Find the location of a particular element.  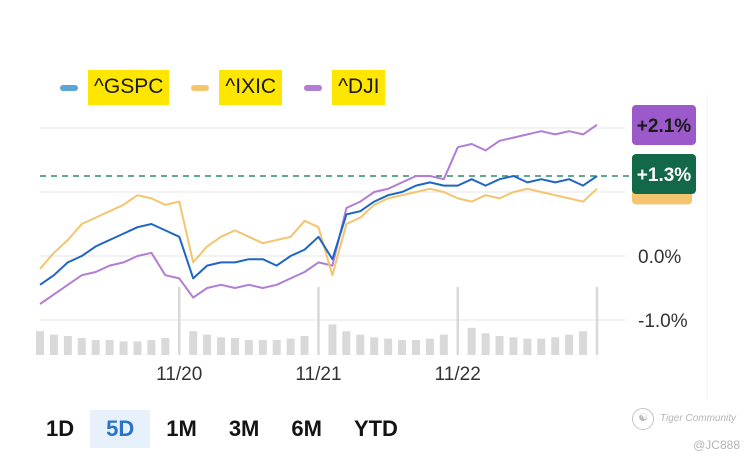

tab-1d: 1D is located at coordinates (60, 428).